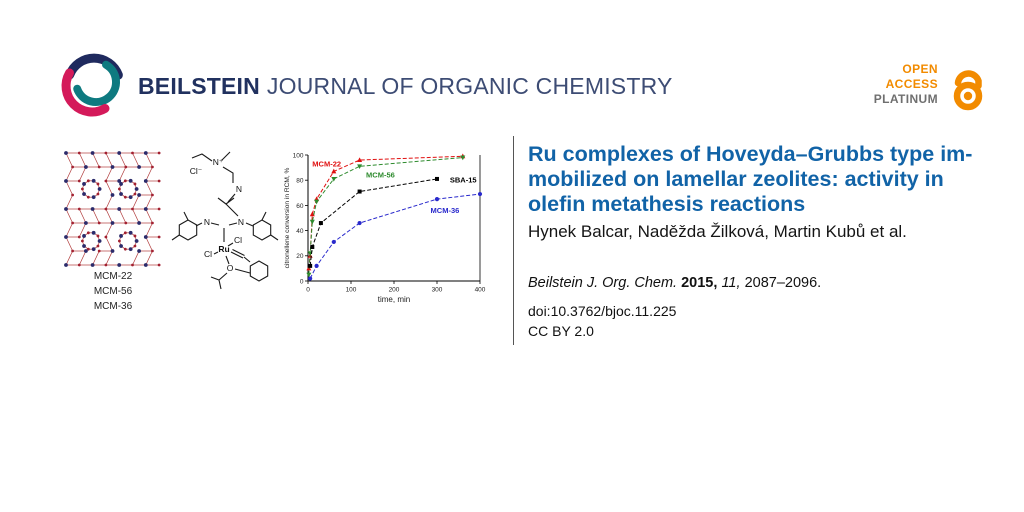 The image size is (1024, 512). I want to click on y-tick-label: 0, so click(302, 281).